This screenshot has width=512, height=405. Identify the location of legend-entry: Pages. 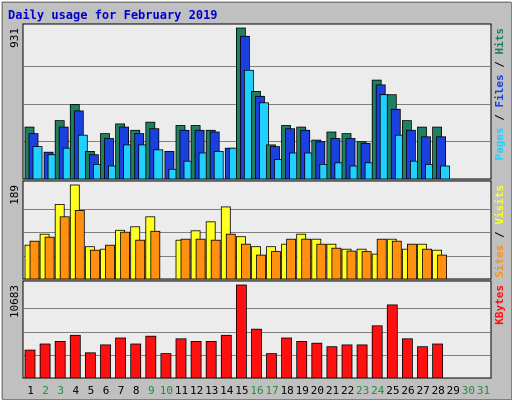
(499, 143).